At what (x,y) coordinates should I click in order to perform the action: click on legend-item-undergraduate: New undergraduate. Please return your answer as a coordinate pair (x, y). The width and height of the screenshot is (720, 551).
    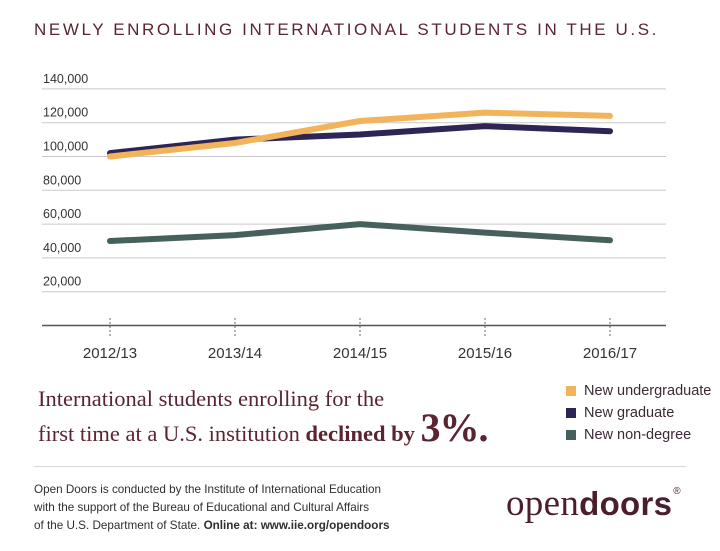
    Looking at the image, I should click on (638, 391).